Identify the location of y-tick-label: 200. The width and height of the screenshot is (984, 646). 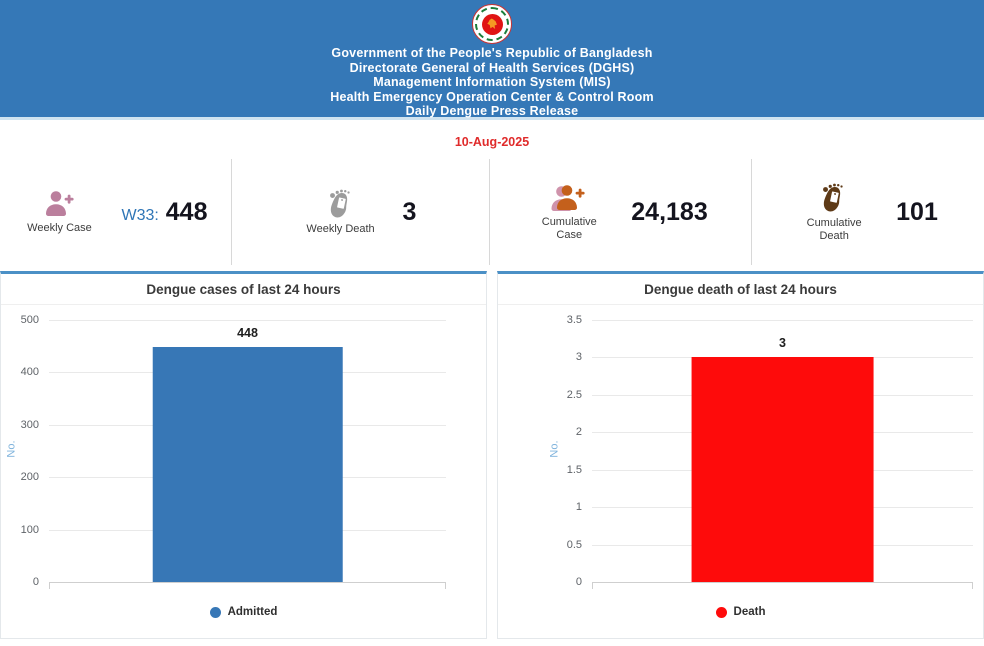
(29, 477).